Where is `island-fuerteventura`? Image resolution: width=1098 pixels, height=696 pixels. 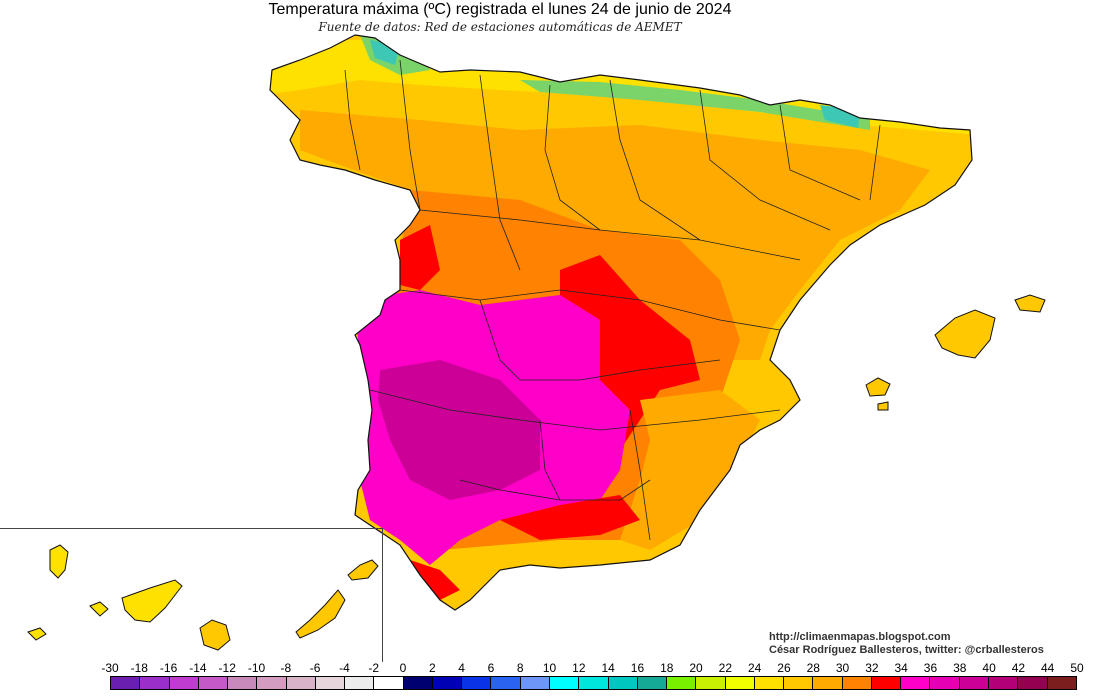
island-fuerteventura is located at coordinates (320, 614).